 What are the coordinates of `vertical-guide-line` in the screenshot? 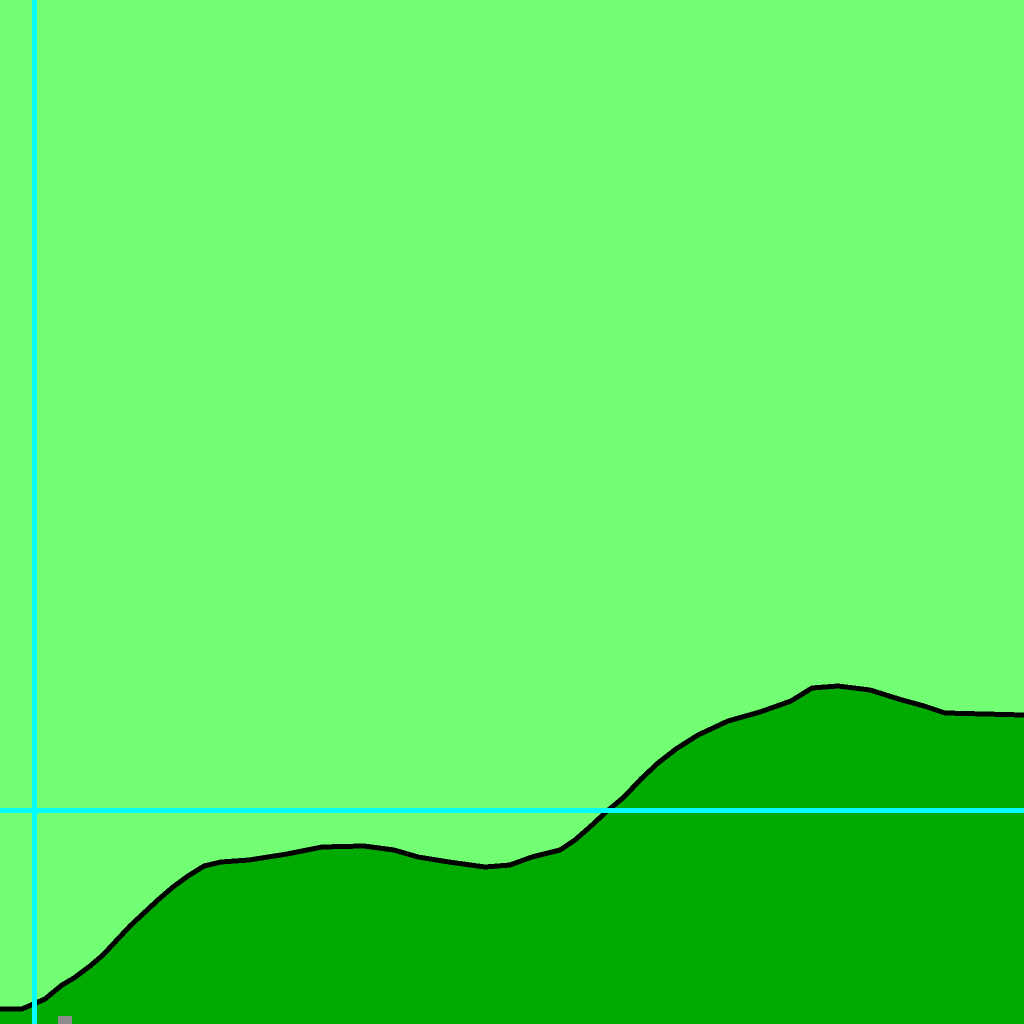 It's located at (34, 512).